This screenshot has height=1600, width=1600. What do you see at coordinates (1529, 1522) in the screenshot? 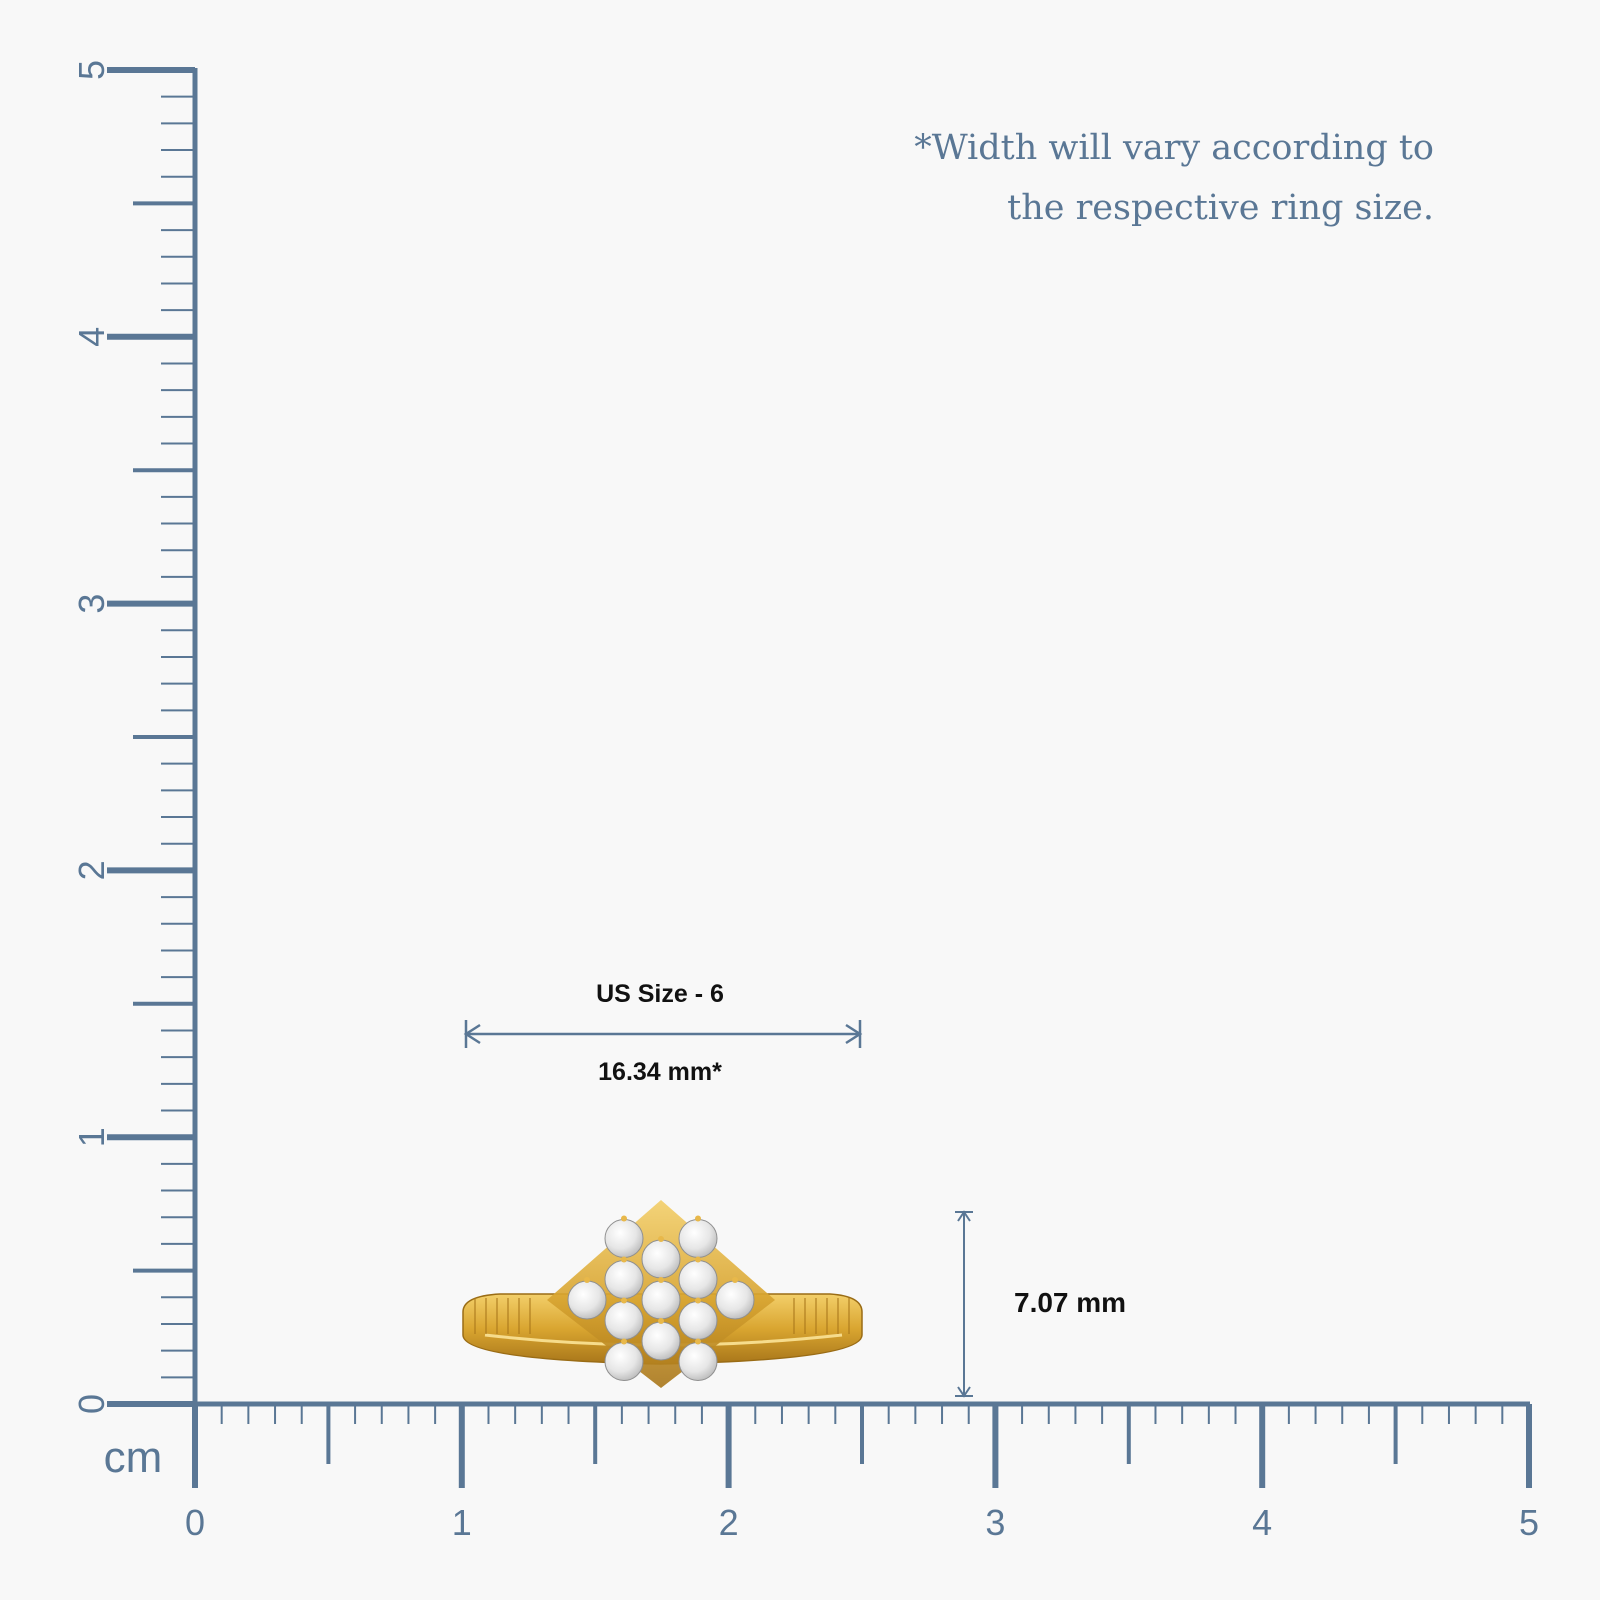
I see `bottom-tick-label: 5` at bounding box center [1529, 1522].